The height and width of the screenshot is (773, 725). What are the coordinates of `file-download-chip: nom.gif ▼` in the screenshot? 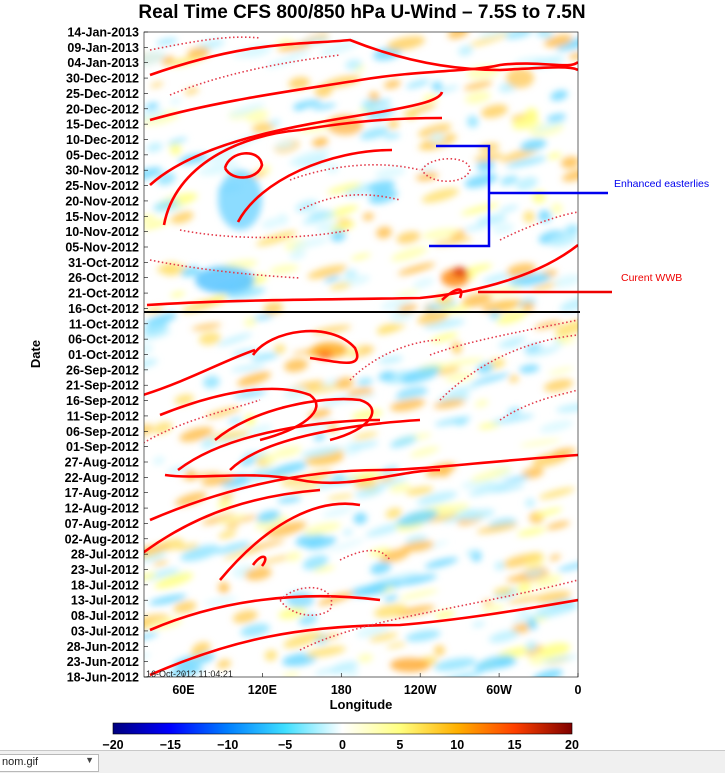 It's located at (49, 763).